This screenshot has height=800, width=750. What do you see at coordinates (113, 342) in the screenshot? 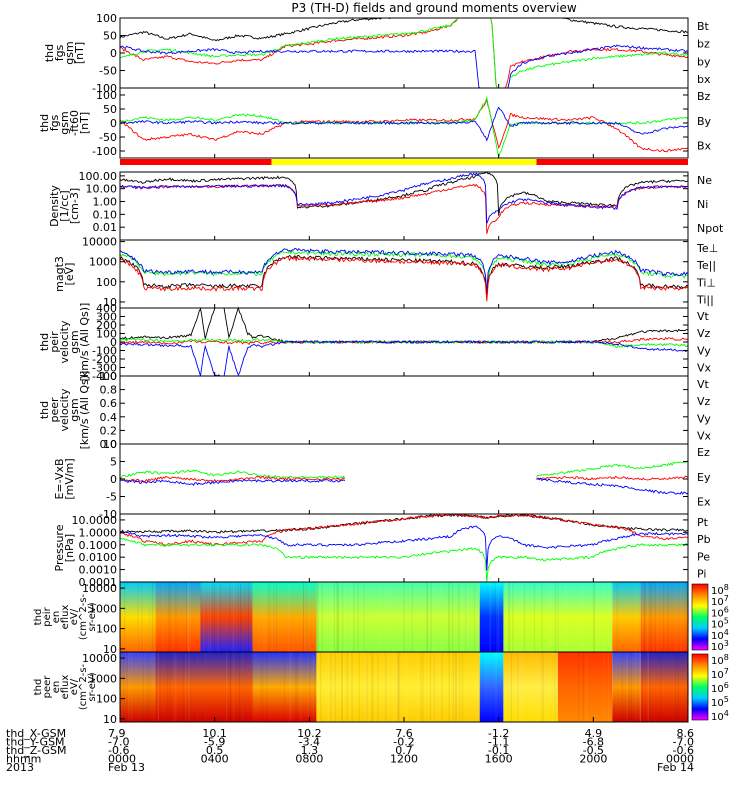
I see `y-tick-label-peir_vel: 0` at bounding box center [113, 342].